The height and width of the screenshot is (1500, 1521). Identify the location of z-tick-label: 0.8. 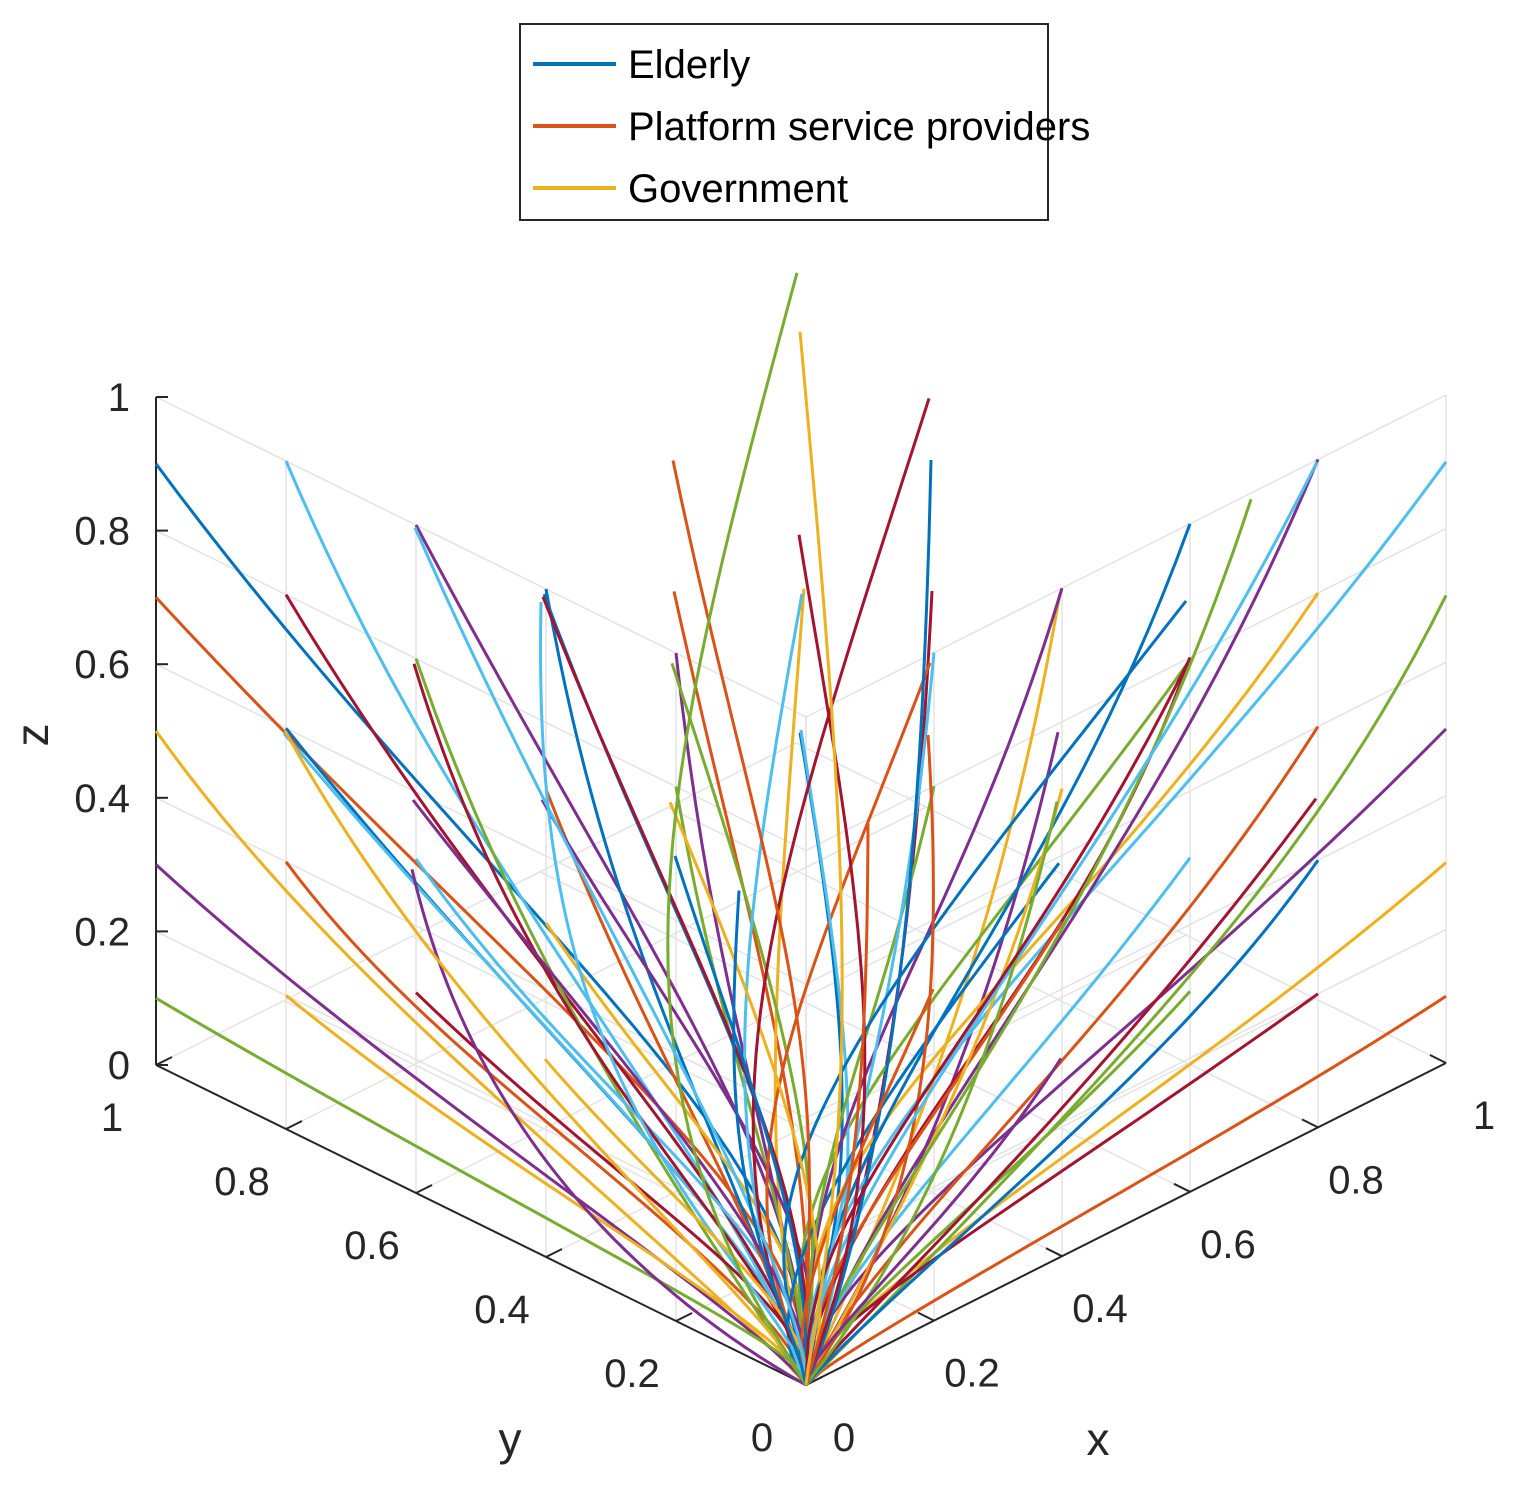
(102, 532).